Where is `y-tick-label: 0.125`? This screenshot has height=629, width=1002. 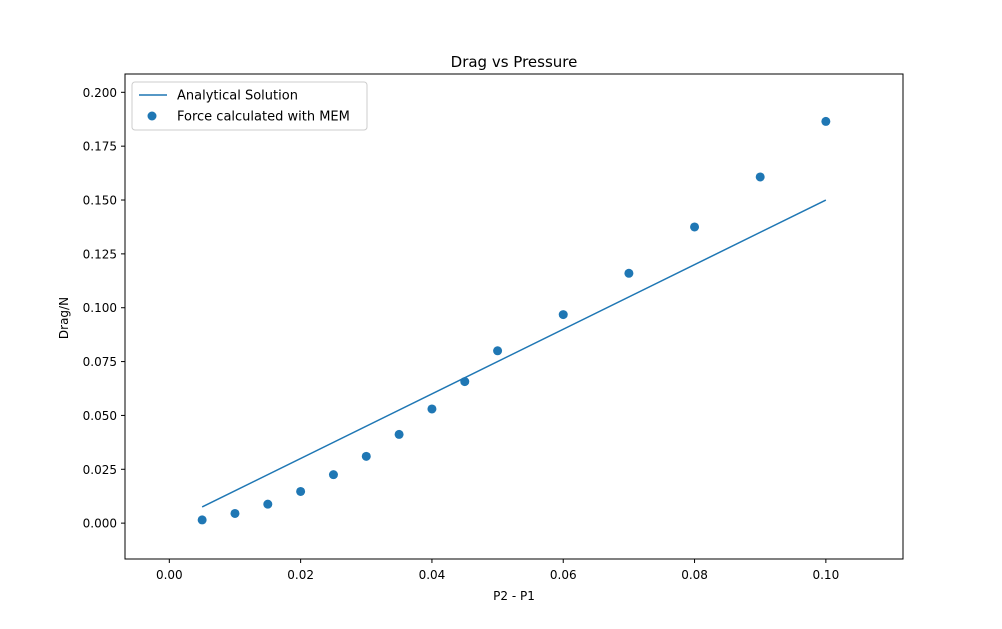
y-tick-label: 0.125 is located at coordinates (100, 254).